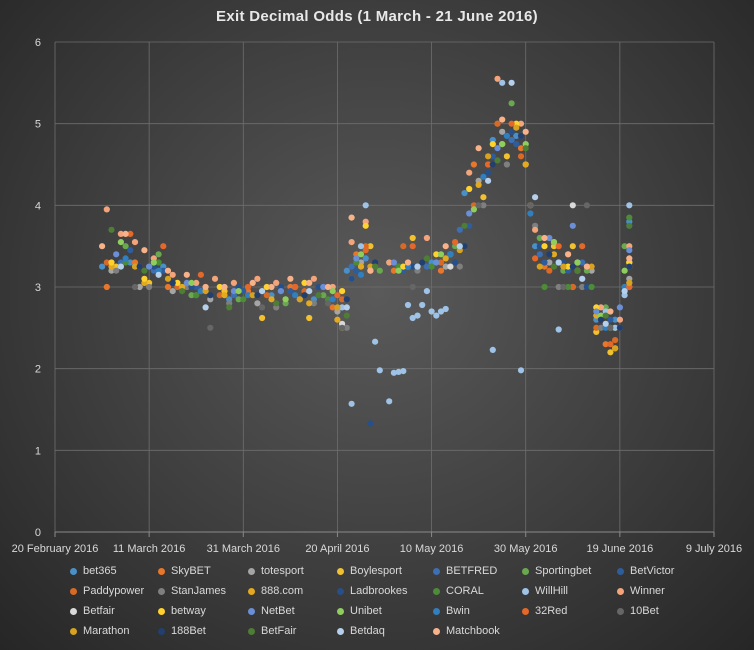 This screenshot has width=754, height=650. I want to click on legend-item: BetVictor, so click(657, 571).